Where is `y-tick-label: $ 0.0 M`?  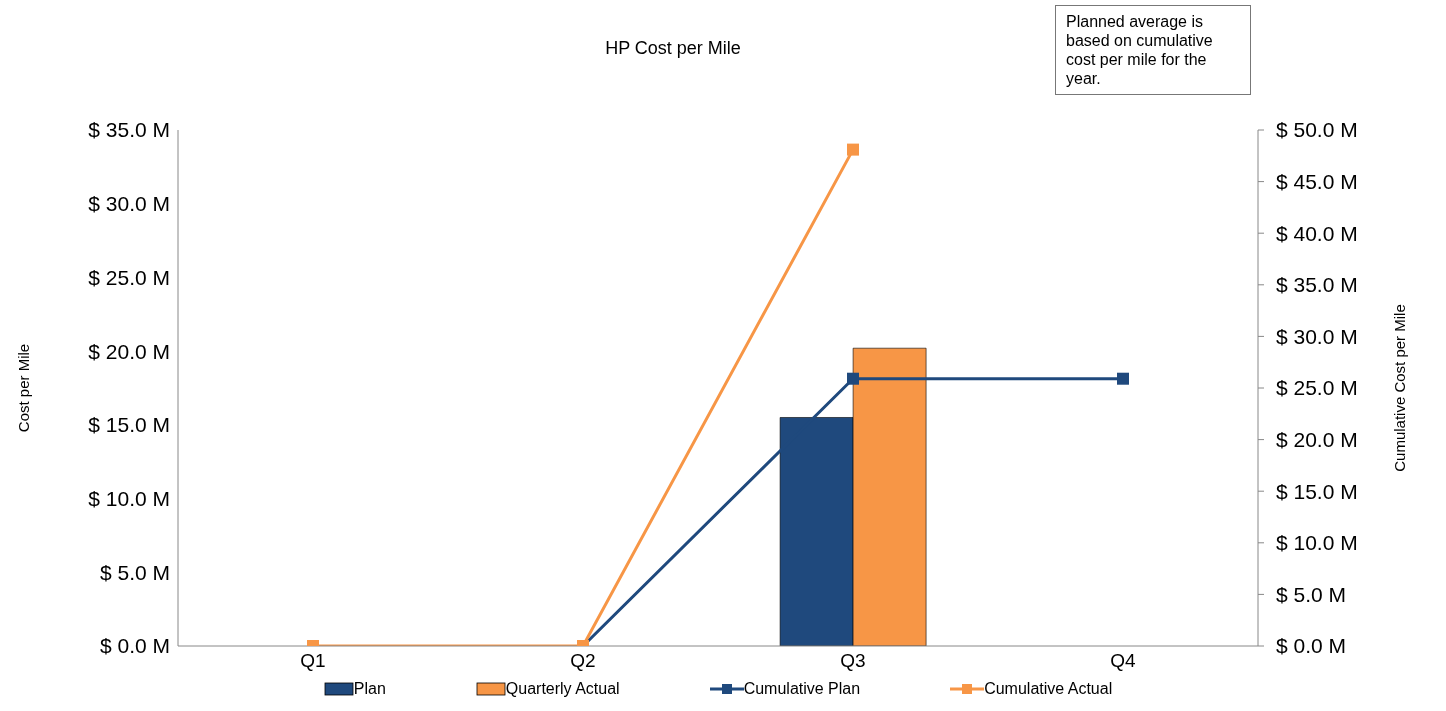 y-tick-label: $ 0.0 M is located at coordinates (134, 646).